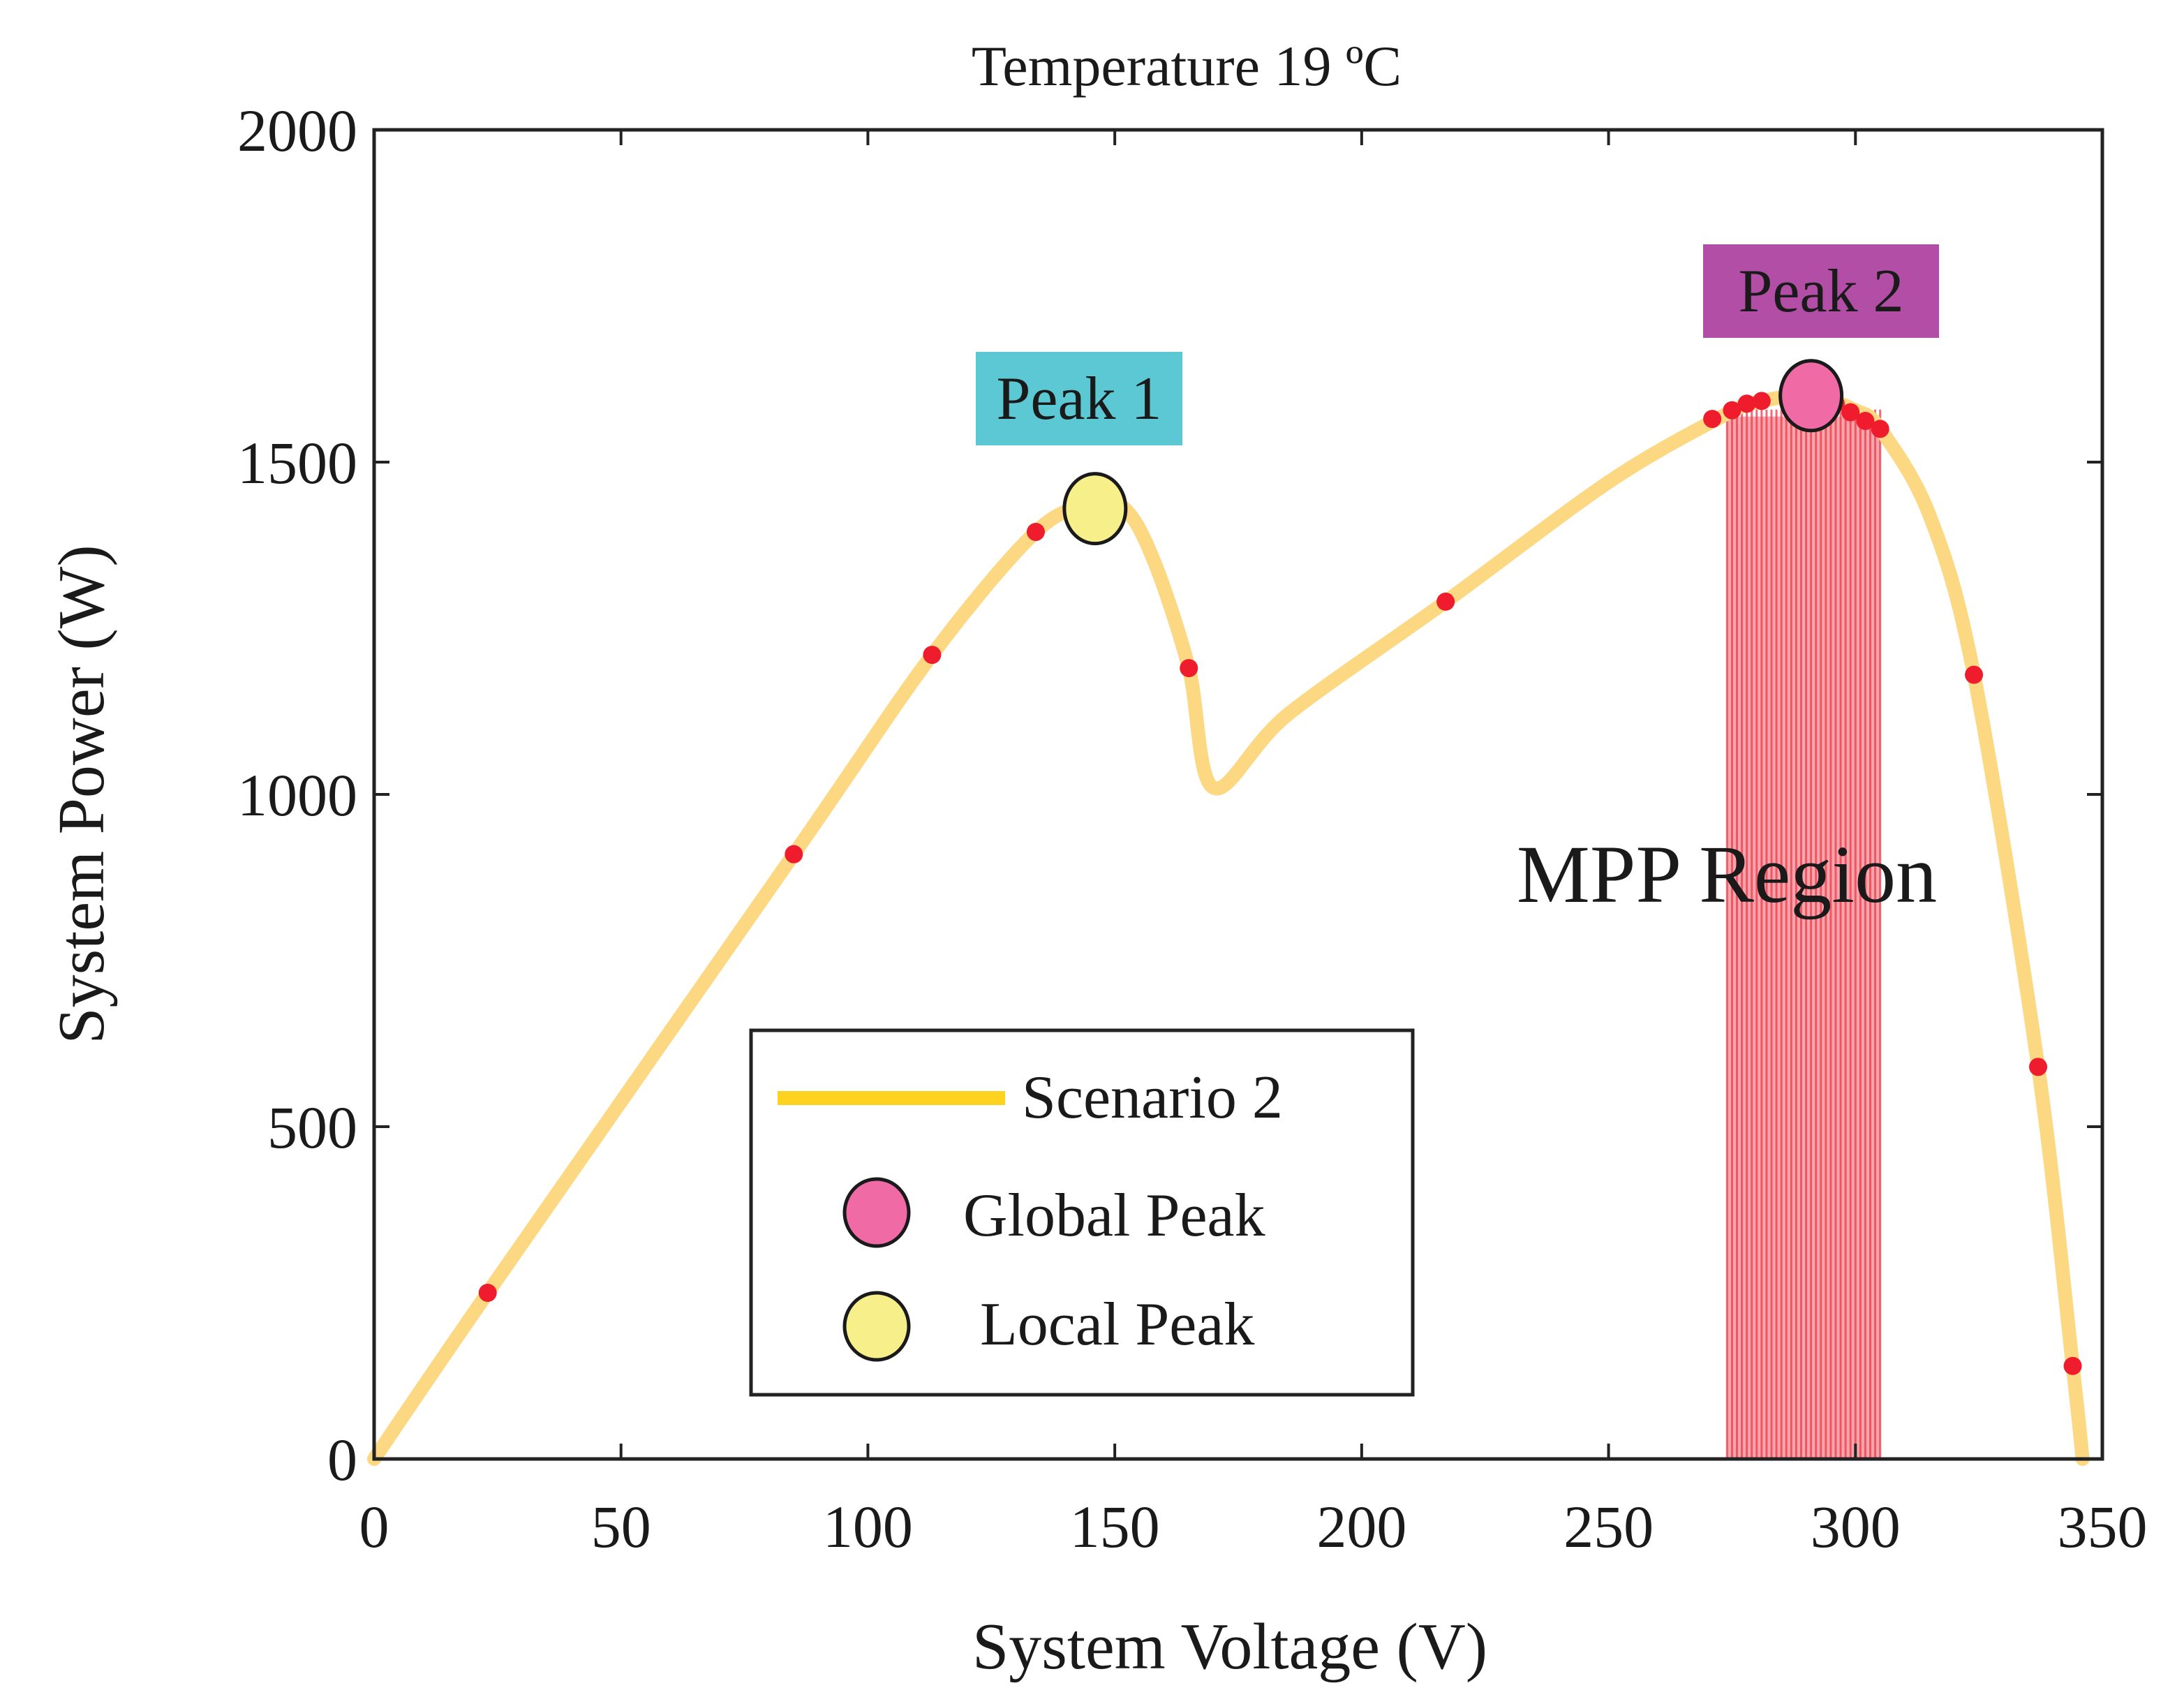 Image resolution: width=2184 pixels, height=1697 pixels. What do you see at coordinates (312, 1127) in the screenshot?
I see `y-tick-label-1: 500` at bounding box center [312, 1127].